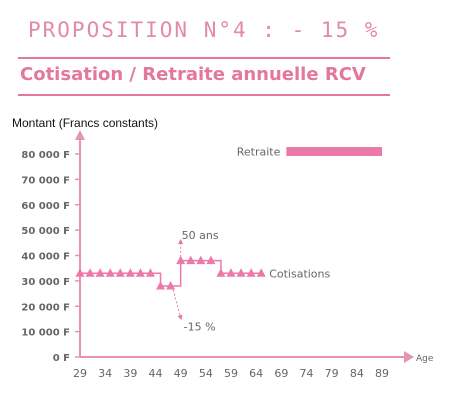 The height and width of the screenshot is (411, 454). What do you see at coordinates (299, 273) in the screenshot?
I see `series-label-cotisations: Cotisations` at bounding box center [299, 273].